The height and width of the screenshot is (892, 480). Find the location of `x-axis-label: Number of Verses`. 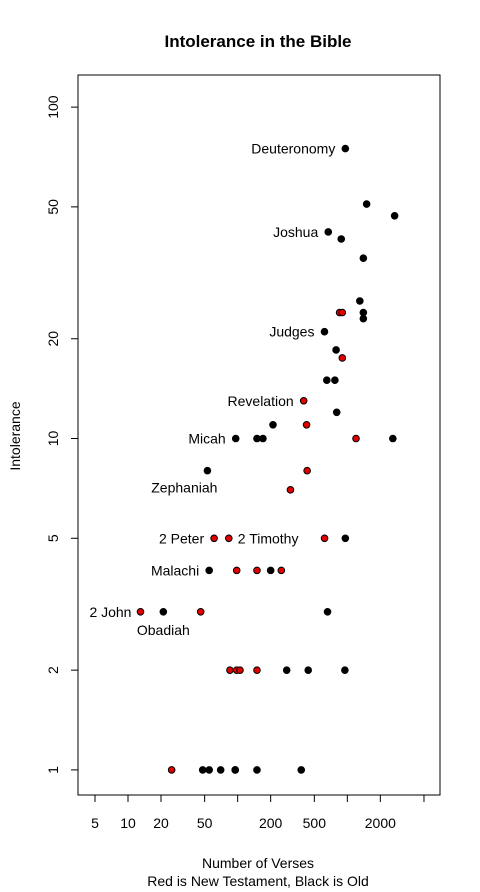

x-axis-label: Number of Verses is located at coordinates (258, 863).